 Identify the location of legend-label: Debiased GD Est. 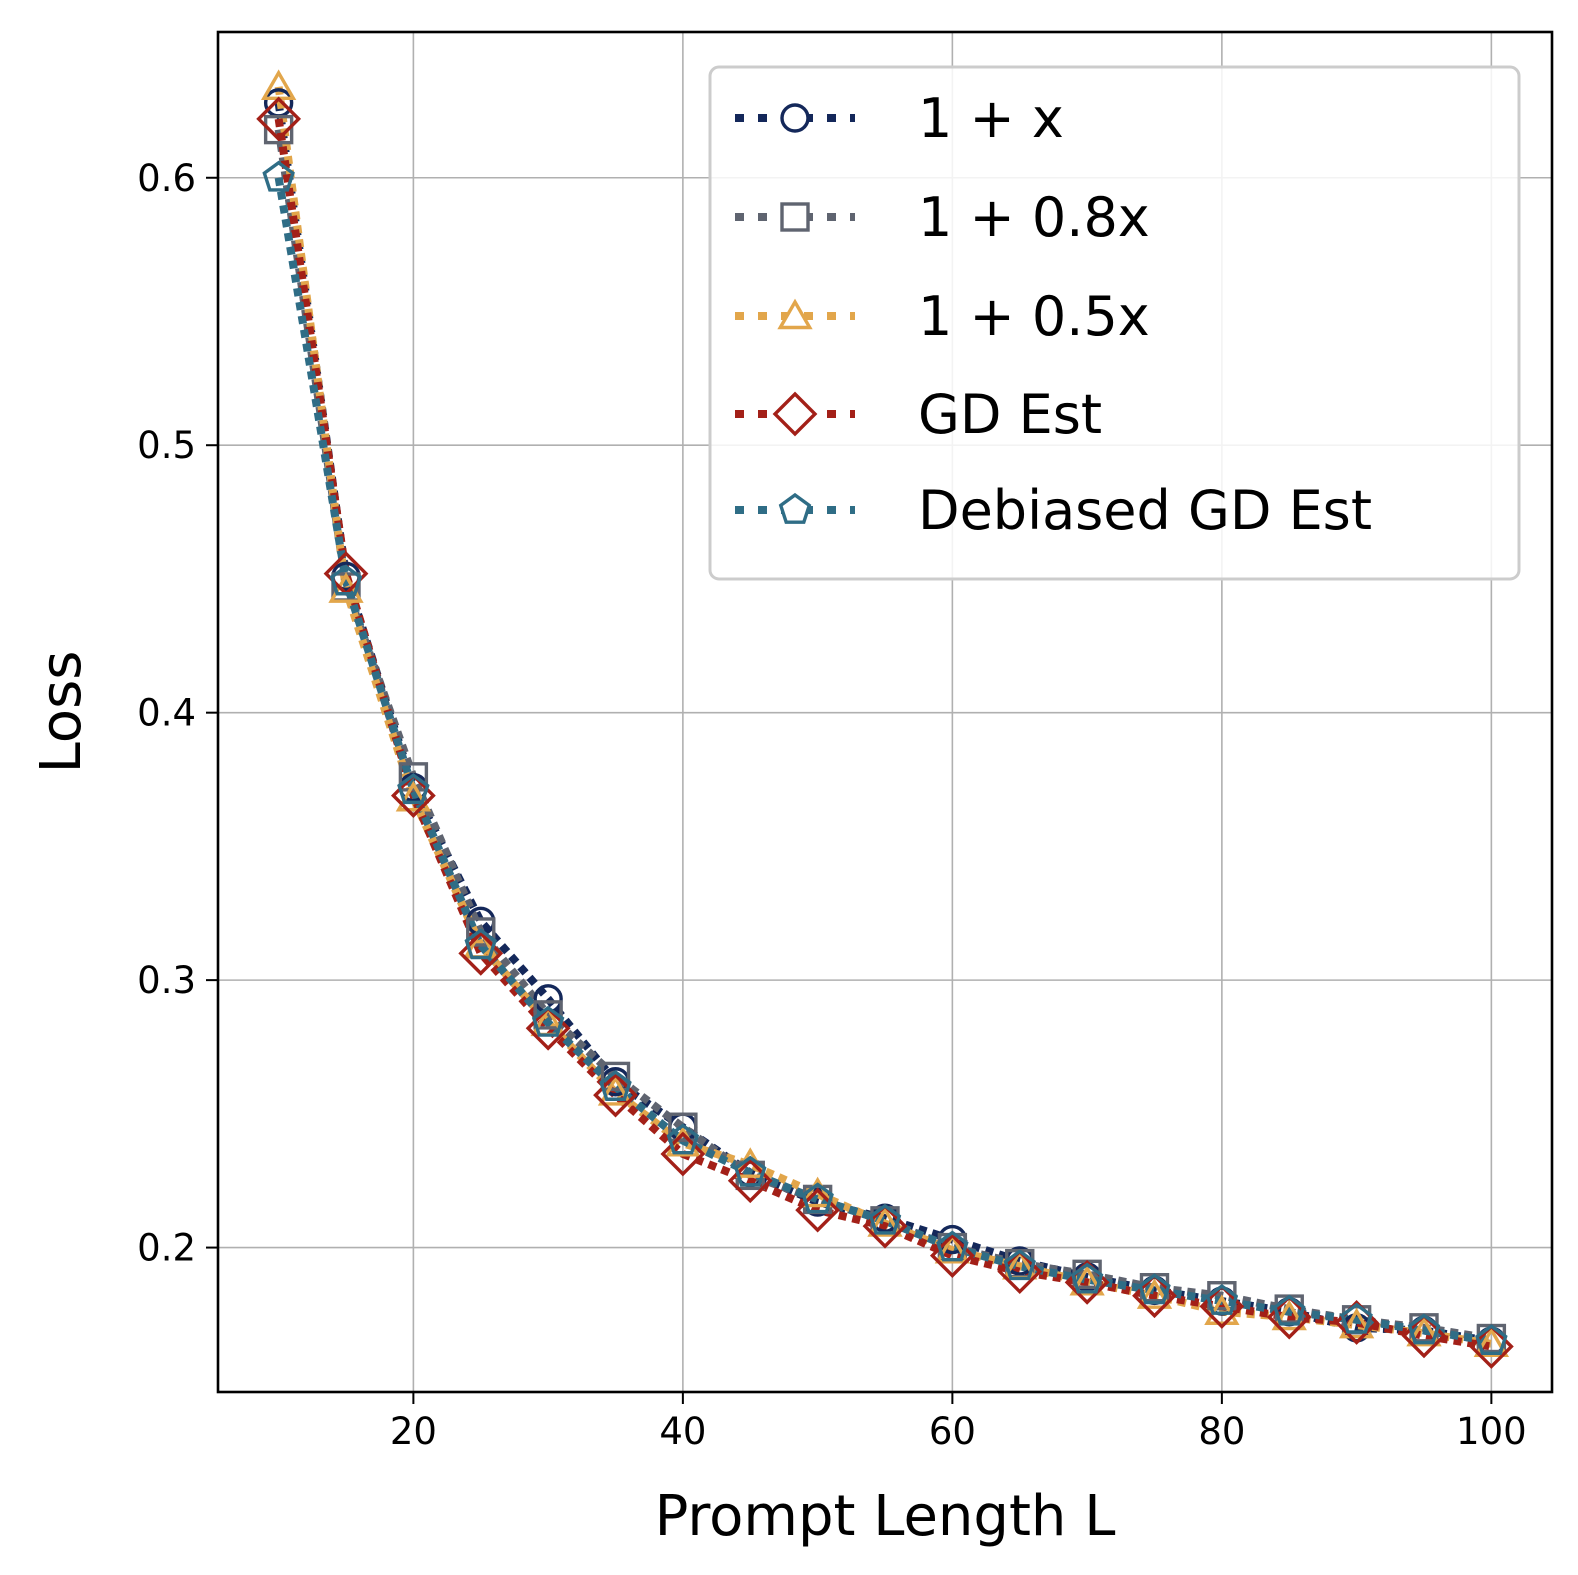
(1145, 510).